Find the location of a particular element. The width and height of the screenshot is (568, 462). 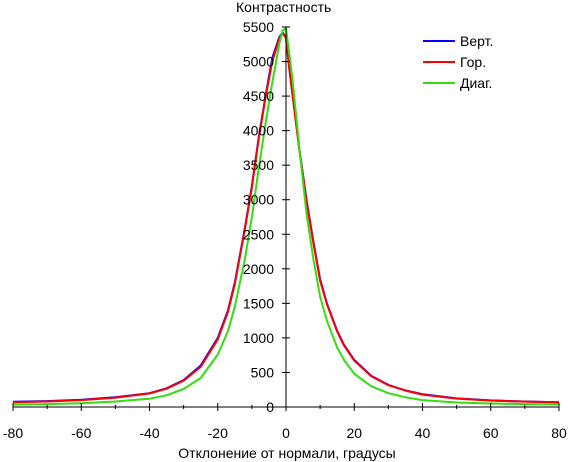

legend-label-1: Верт. is located at coordinates (476, 41).